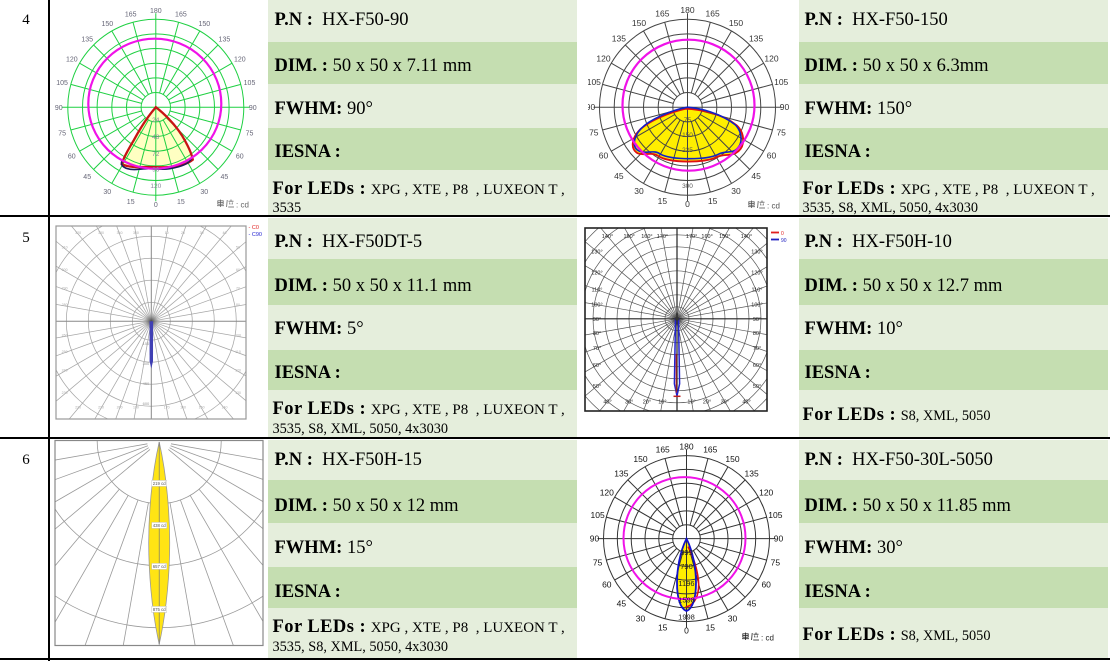 The image size is (1112, 661). What do you see at coordinates (596, 274) in the screenshot?
I see `svg-text: 120°` at bounding box center [596, 274].